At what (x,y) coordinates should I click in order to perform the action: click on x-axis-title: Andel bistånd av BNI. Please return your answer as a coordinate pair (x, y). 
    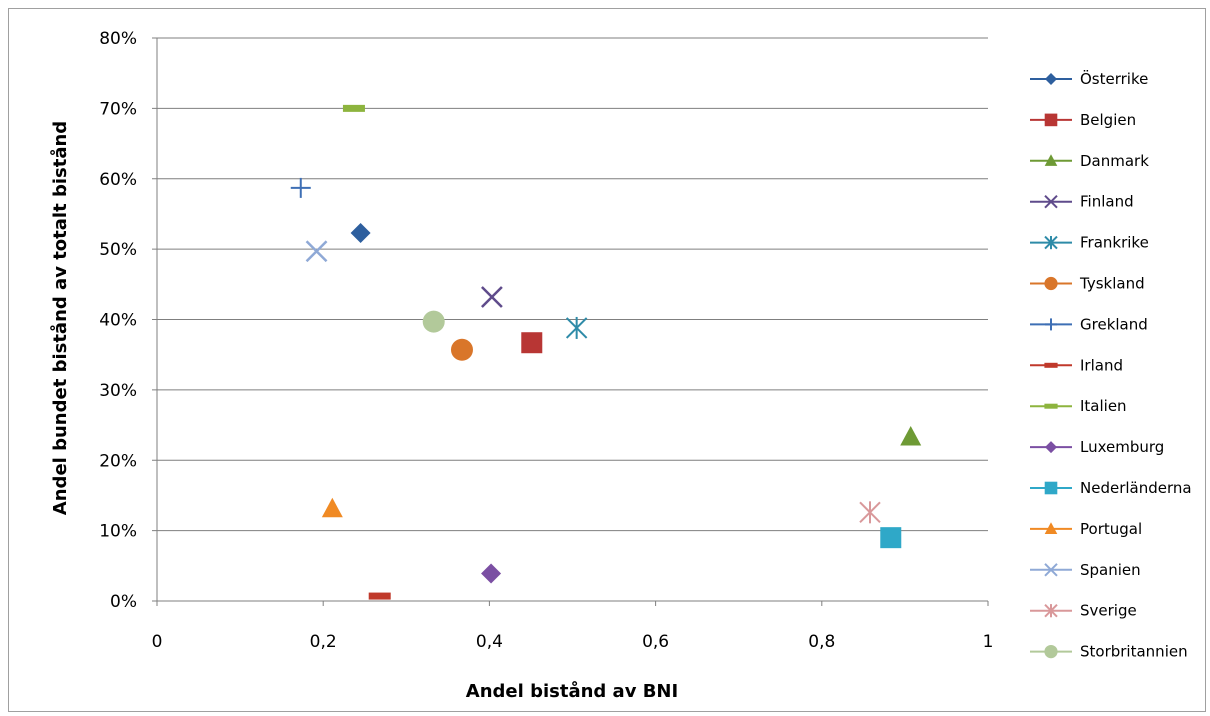
    Looking at the image, I should click on (572, 691).